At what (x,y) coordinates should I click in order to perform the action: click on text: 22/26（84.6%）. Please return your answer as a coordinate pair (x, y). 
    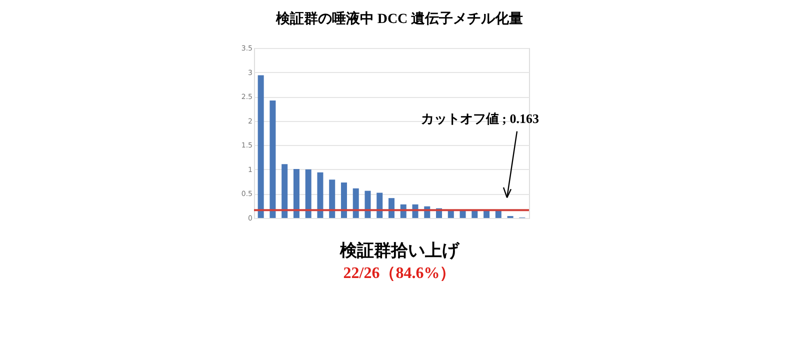
    Looking at the image, I should click on (399, 273).